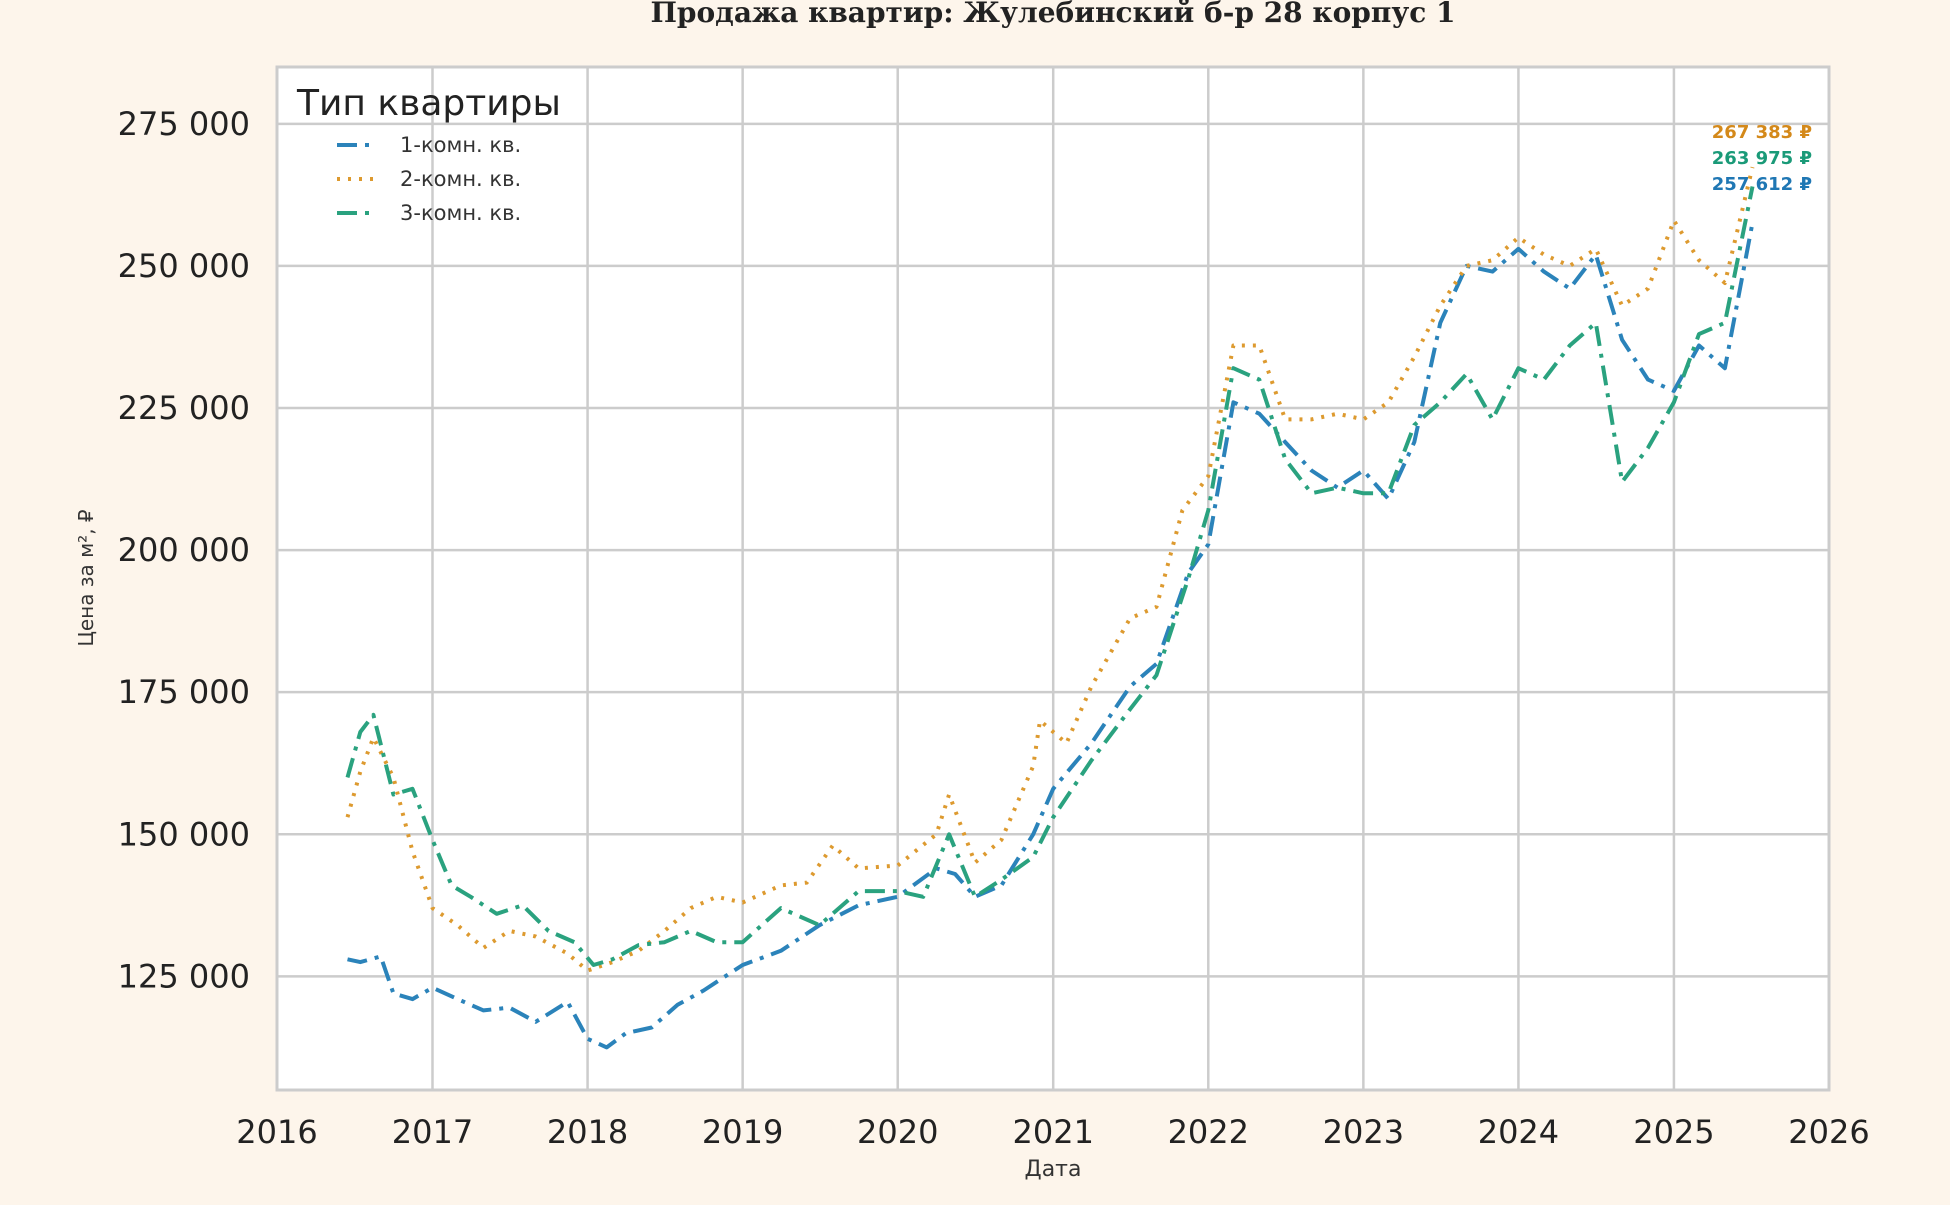 The image size is (1950, 1205). Describe the element at coordinates (1208, 1132) in the screenshot. I see `x-tick-label: 2022` at that location.